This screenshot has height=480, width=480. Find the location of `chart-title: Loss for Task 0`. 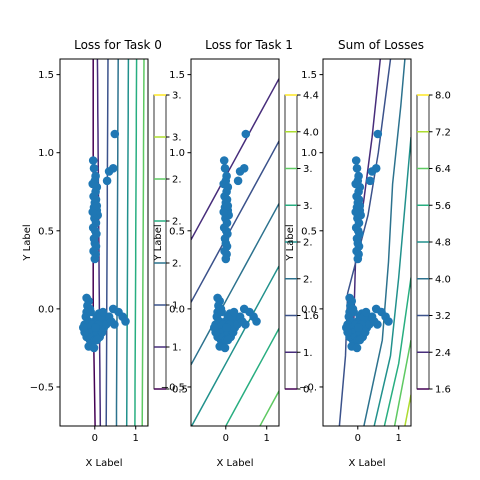

chart-title: Loss for Task 0 is located at coordinates (118, 45).